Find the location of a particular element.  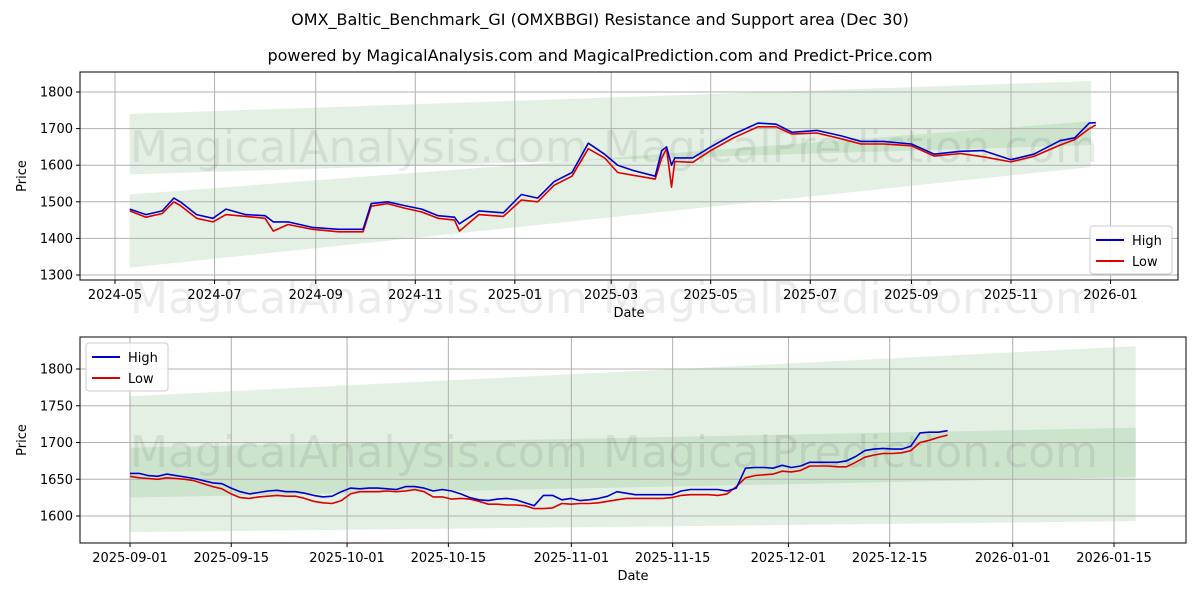

x-tick-label: 2025-07 is located at coordinates (810, 295).